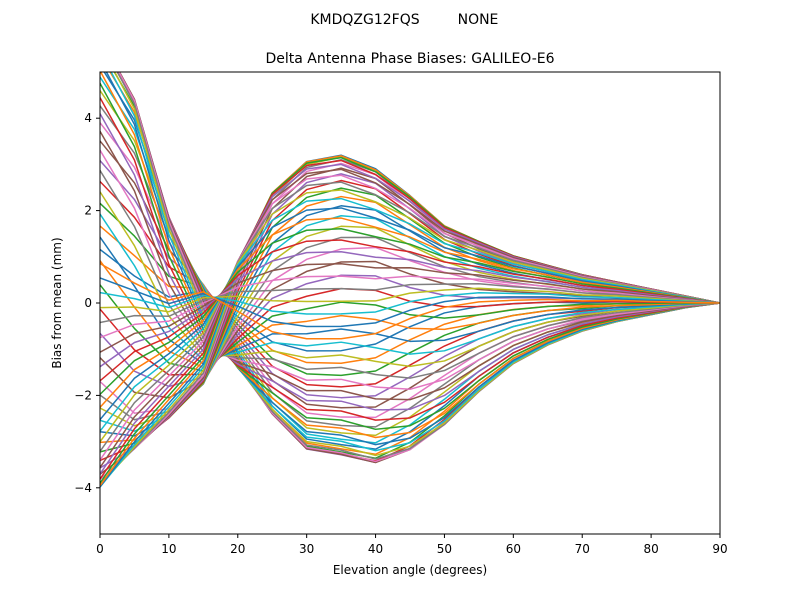 The width and height of the screenshot is (800, 600). Describe the element at coordinates (410, 570) in the screenshot. I see `x-axis-label: Elevation angle (degrees)` at that location.